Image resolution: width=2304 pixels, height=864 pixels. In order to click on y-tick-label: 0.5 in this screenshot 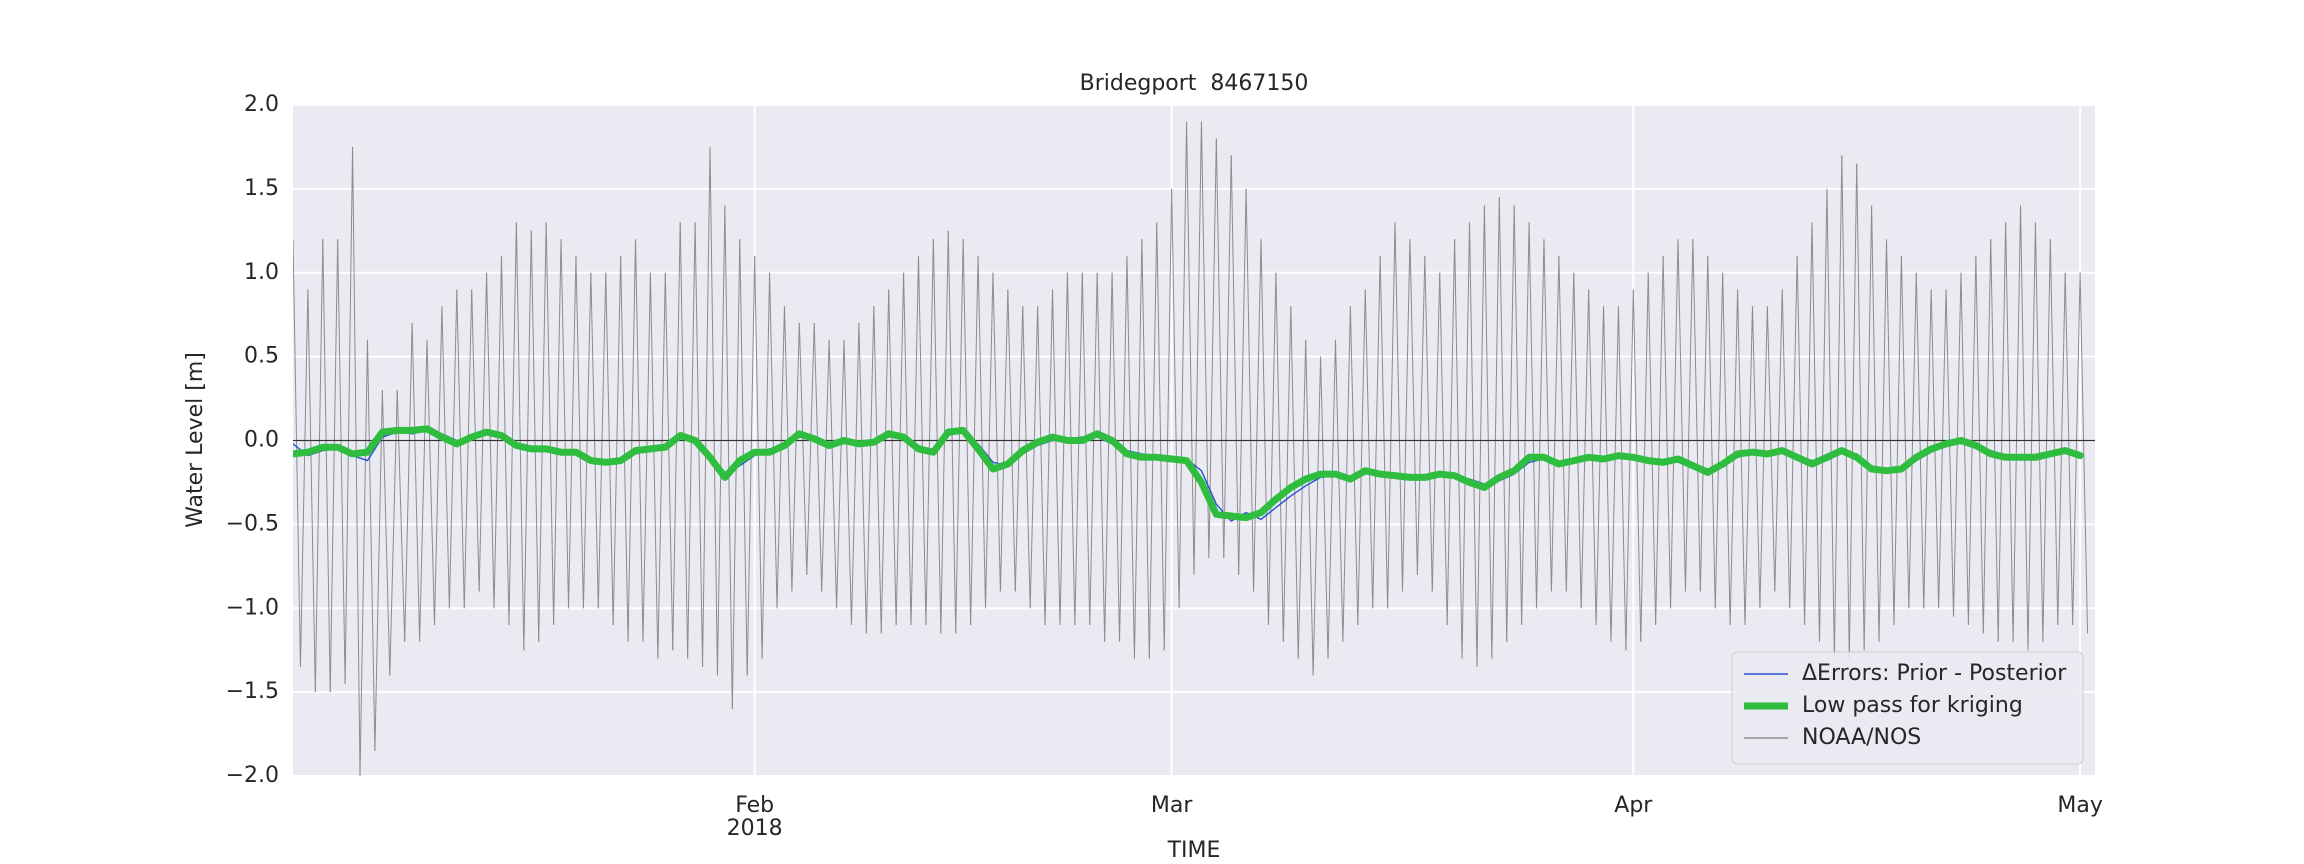, I will do `click(261, 356)`.